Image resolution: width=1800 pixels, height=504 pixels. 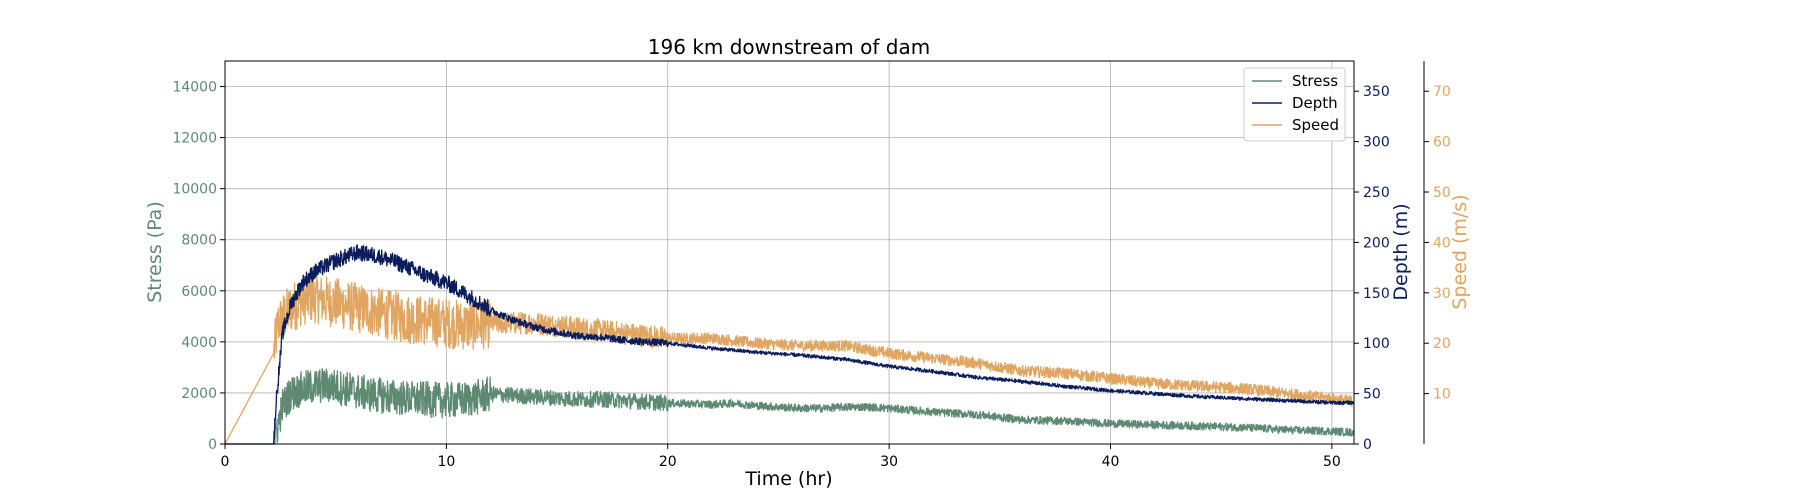 I want to click on speed-tick-label: 20, so click(x=1442, y=344).